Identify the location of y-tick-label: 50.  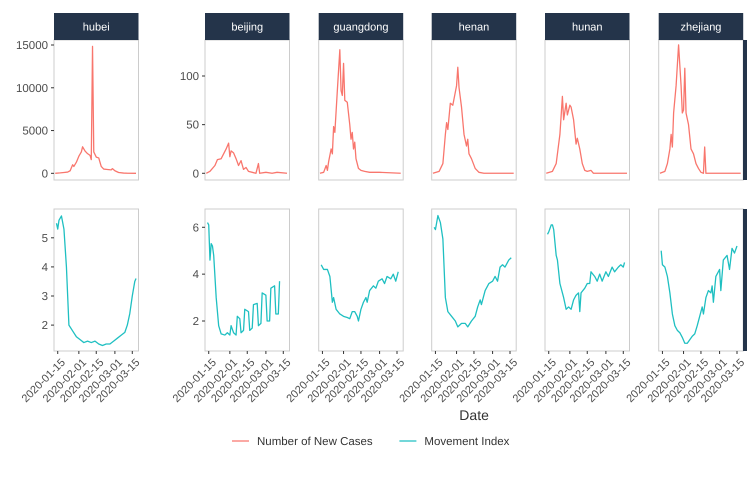
(192, 126).